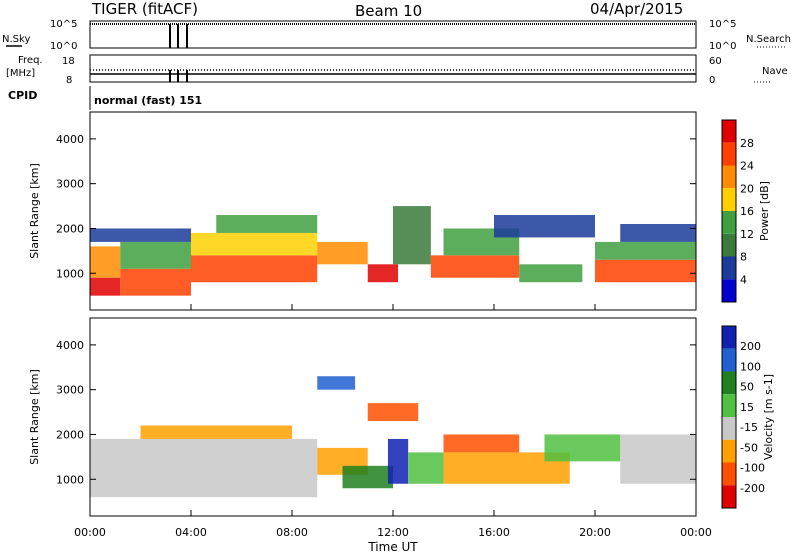  What do you see at coordinates (68, 61) in the screenshot?
I see `freq-tick-top: 18` at bounding box center [68, 61].